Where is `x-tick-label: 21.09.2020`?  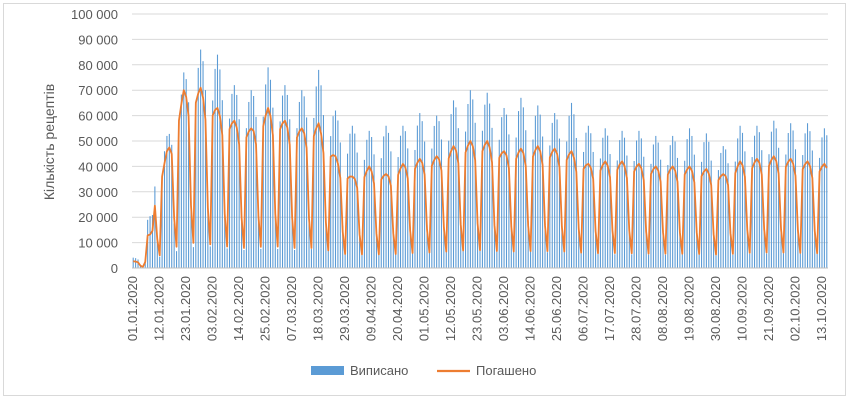 x-tick-label: 21.09.2020 is located at coordinates (768, 308).